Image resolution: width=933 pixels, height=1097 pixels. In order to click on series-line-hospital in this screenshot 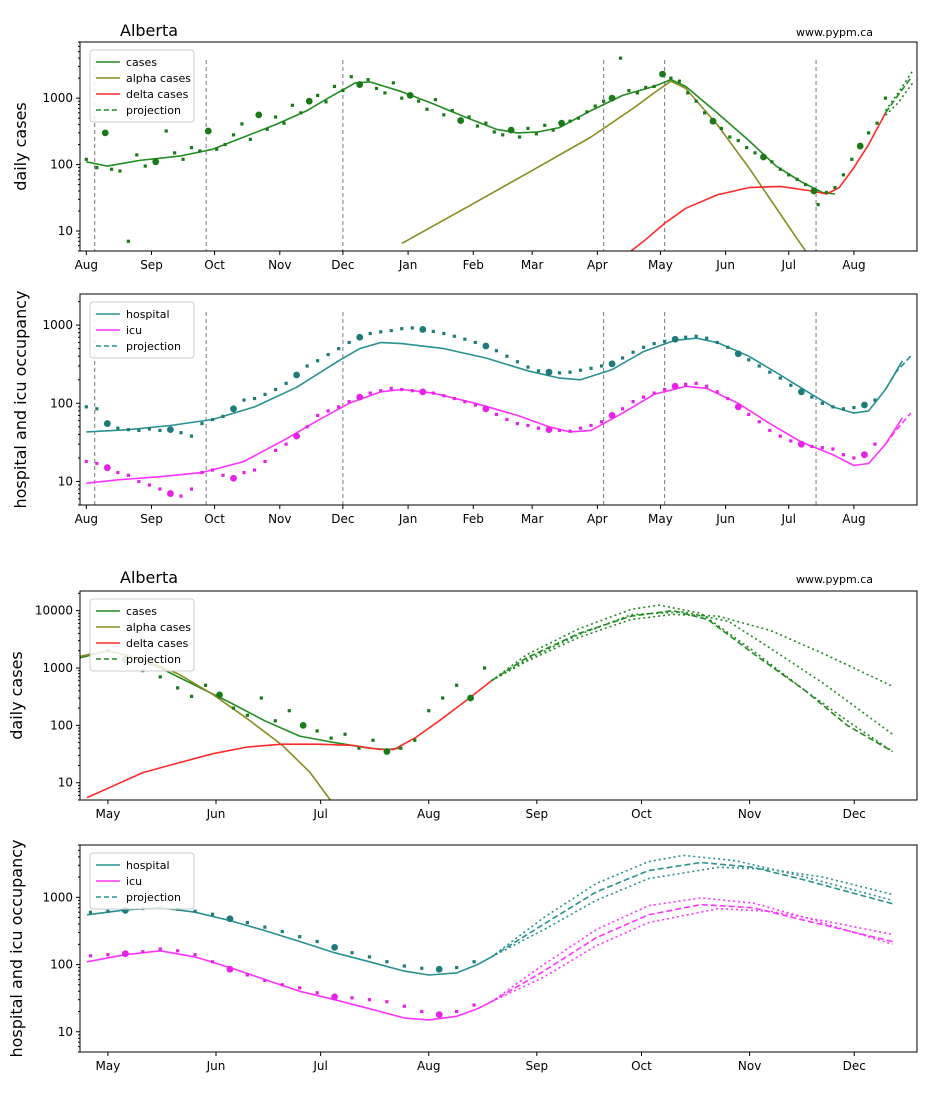, I will do `click(289, 941)`.